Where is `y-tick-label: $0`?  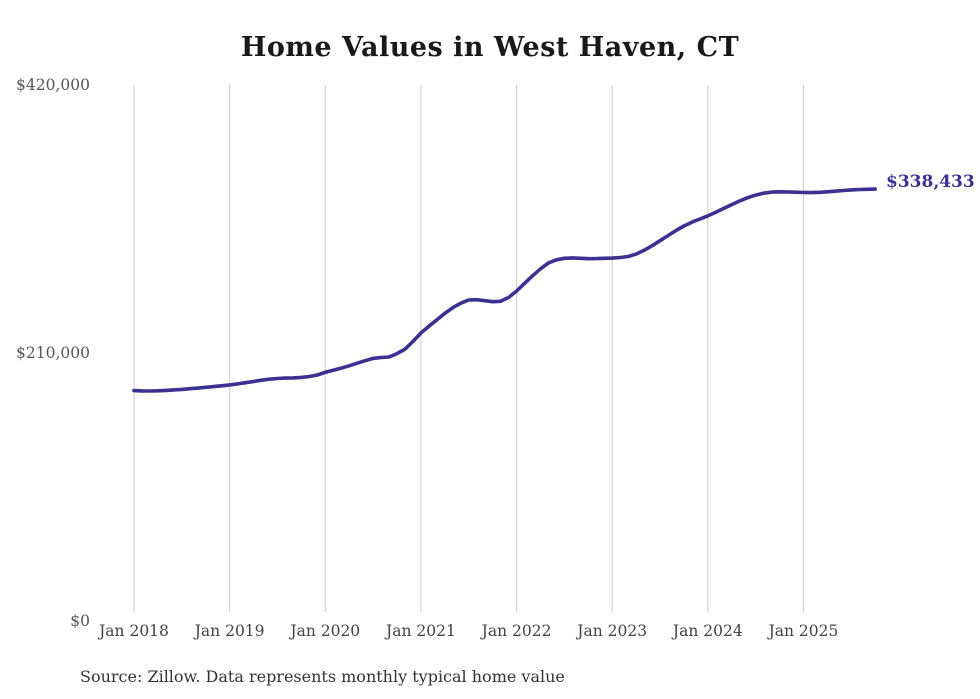 y-tick-label: $0 is located at coordinates (80, 621).